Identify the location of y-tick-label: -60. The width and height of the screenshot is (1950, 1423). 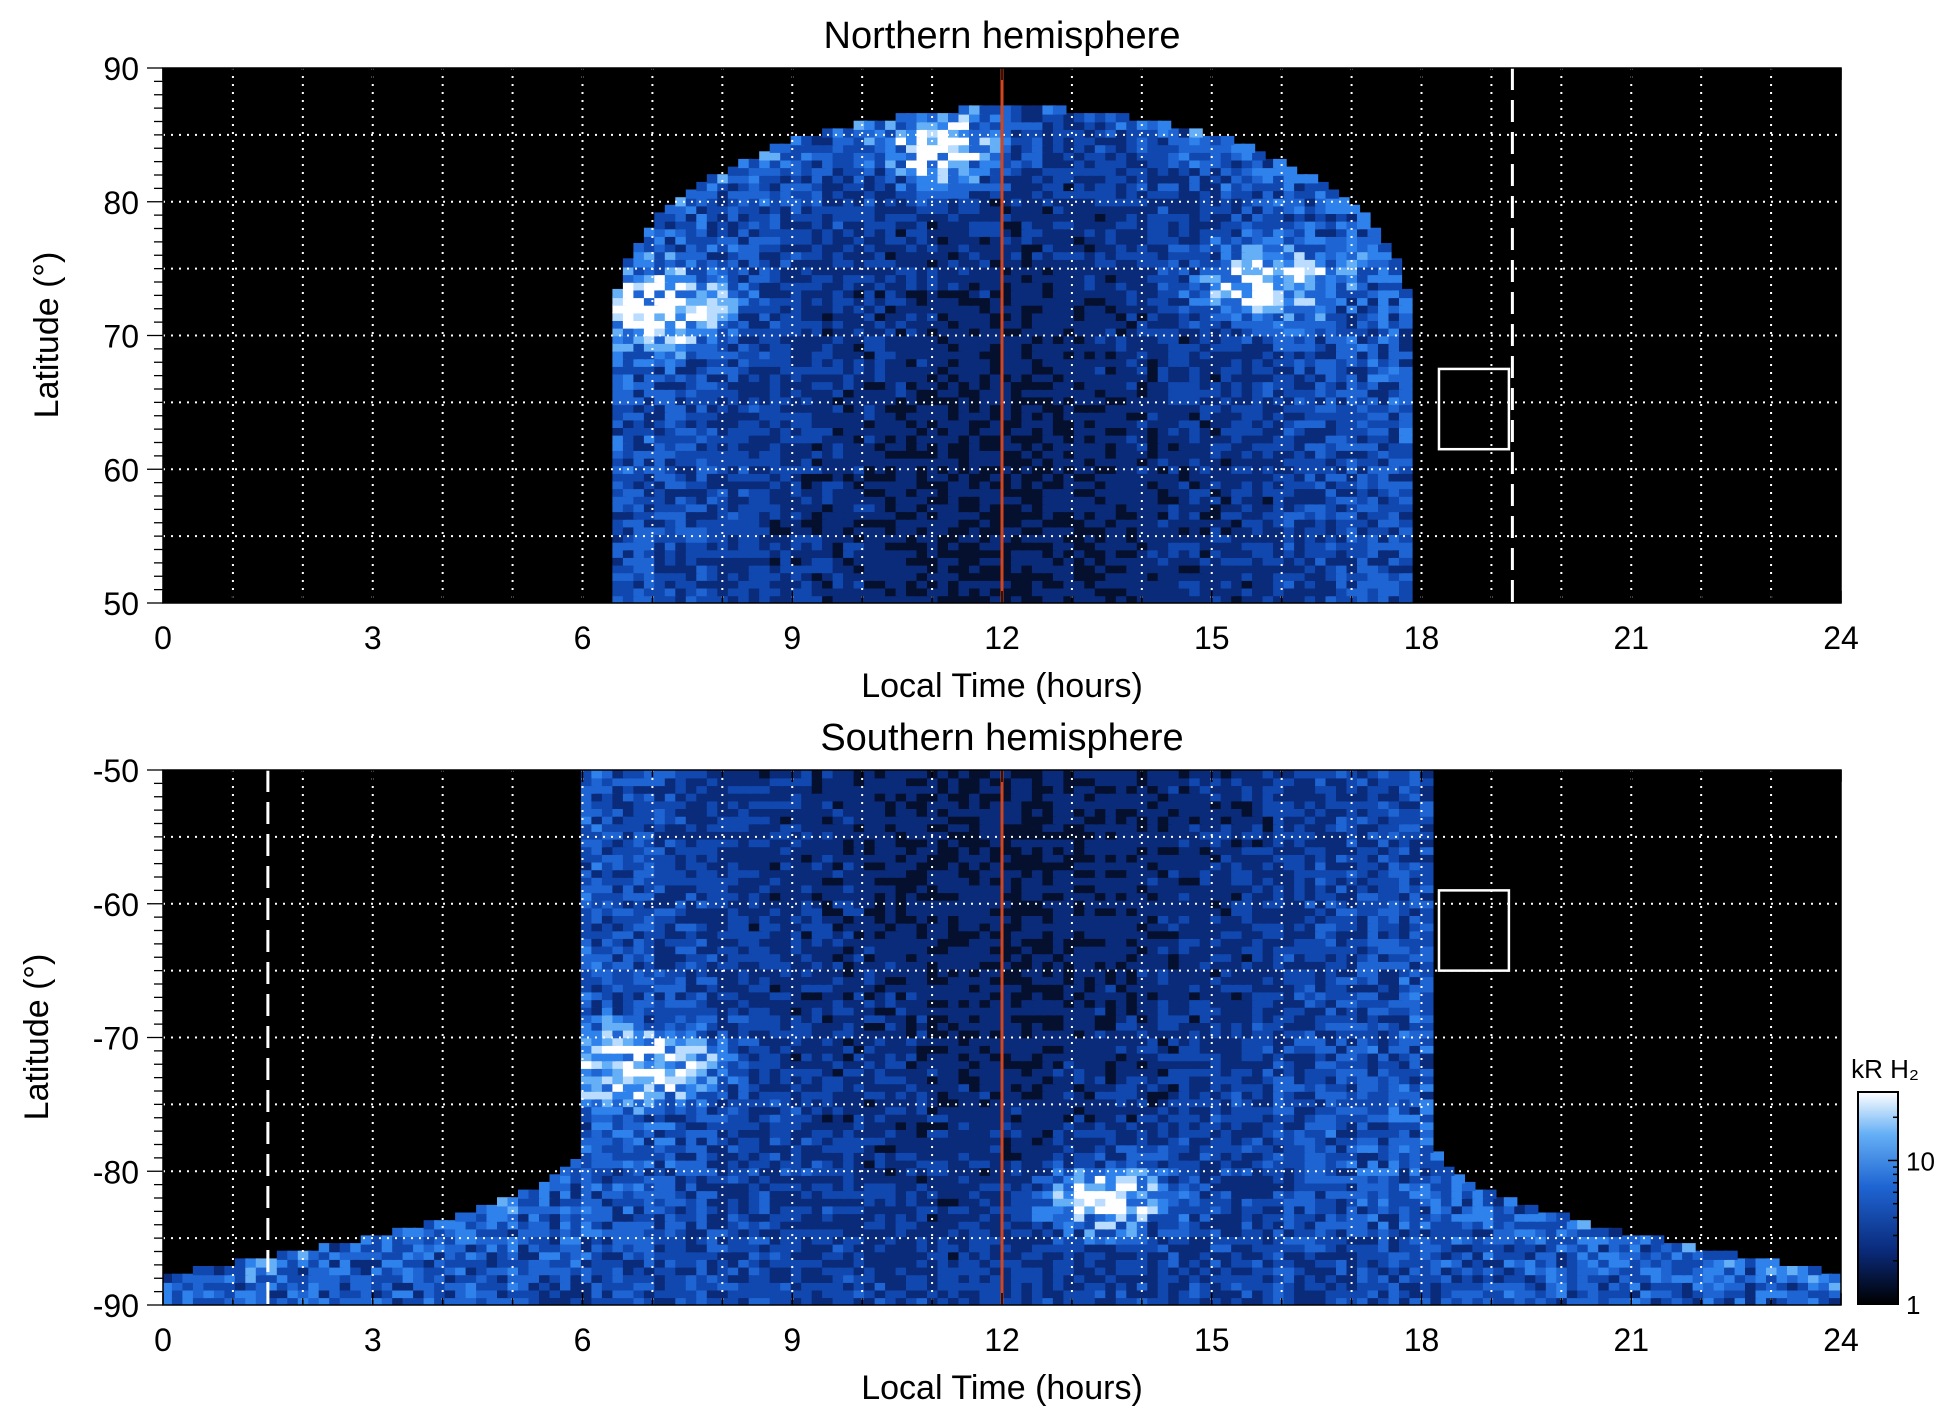
(116, 905).